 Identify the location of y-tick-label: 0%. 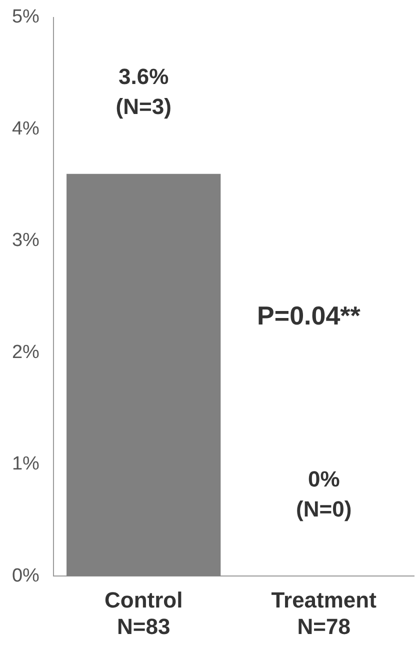
(26, 575).